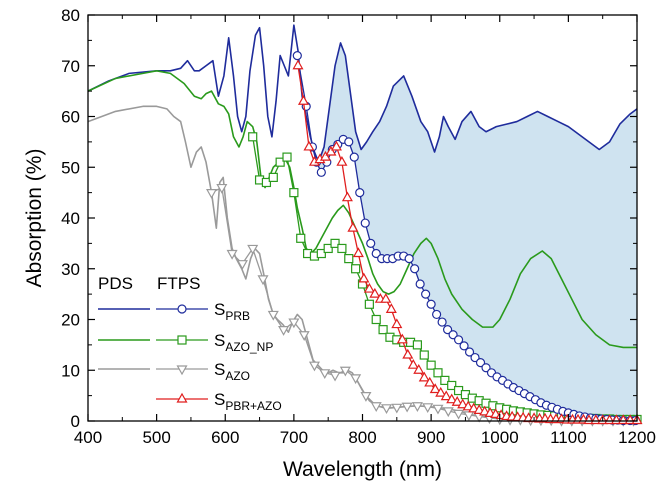 This screenshot has height=492, width=657. Describe the element at coordinates (70, 15) in the screenshot. I see `y-tick-label: 80` at that location.